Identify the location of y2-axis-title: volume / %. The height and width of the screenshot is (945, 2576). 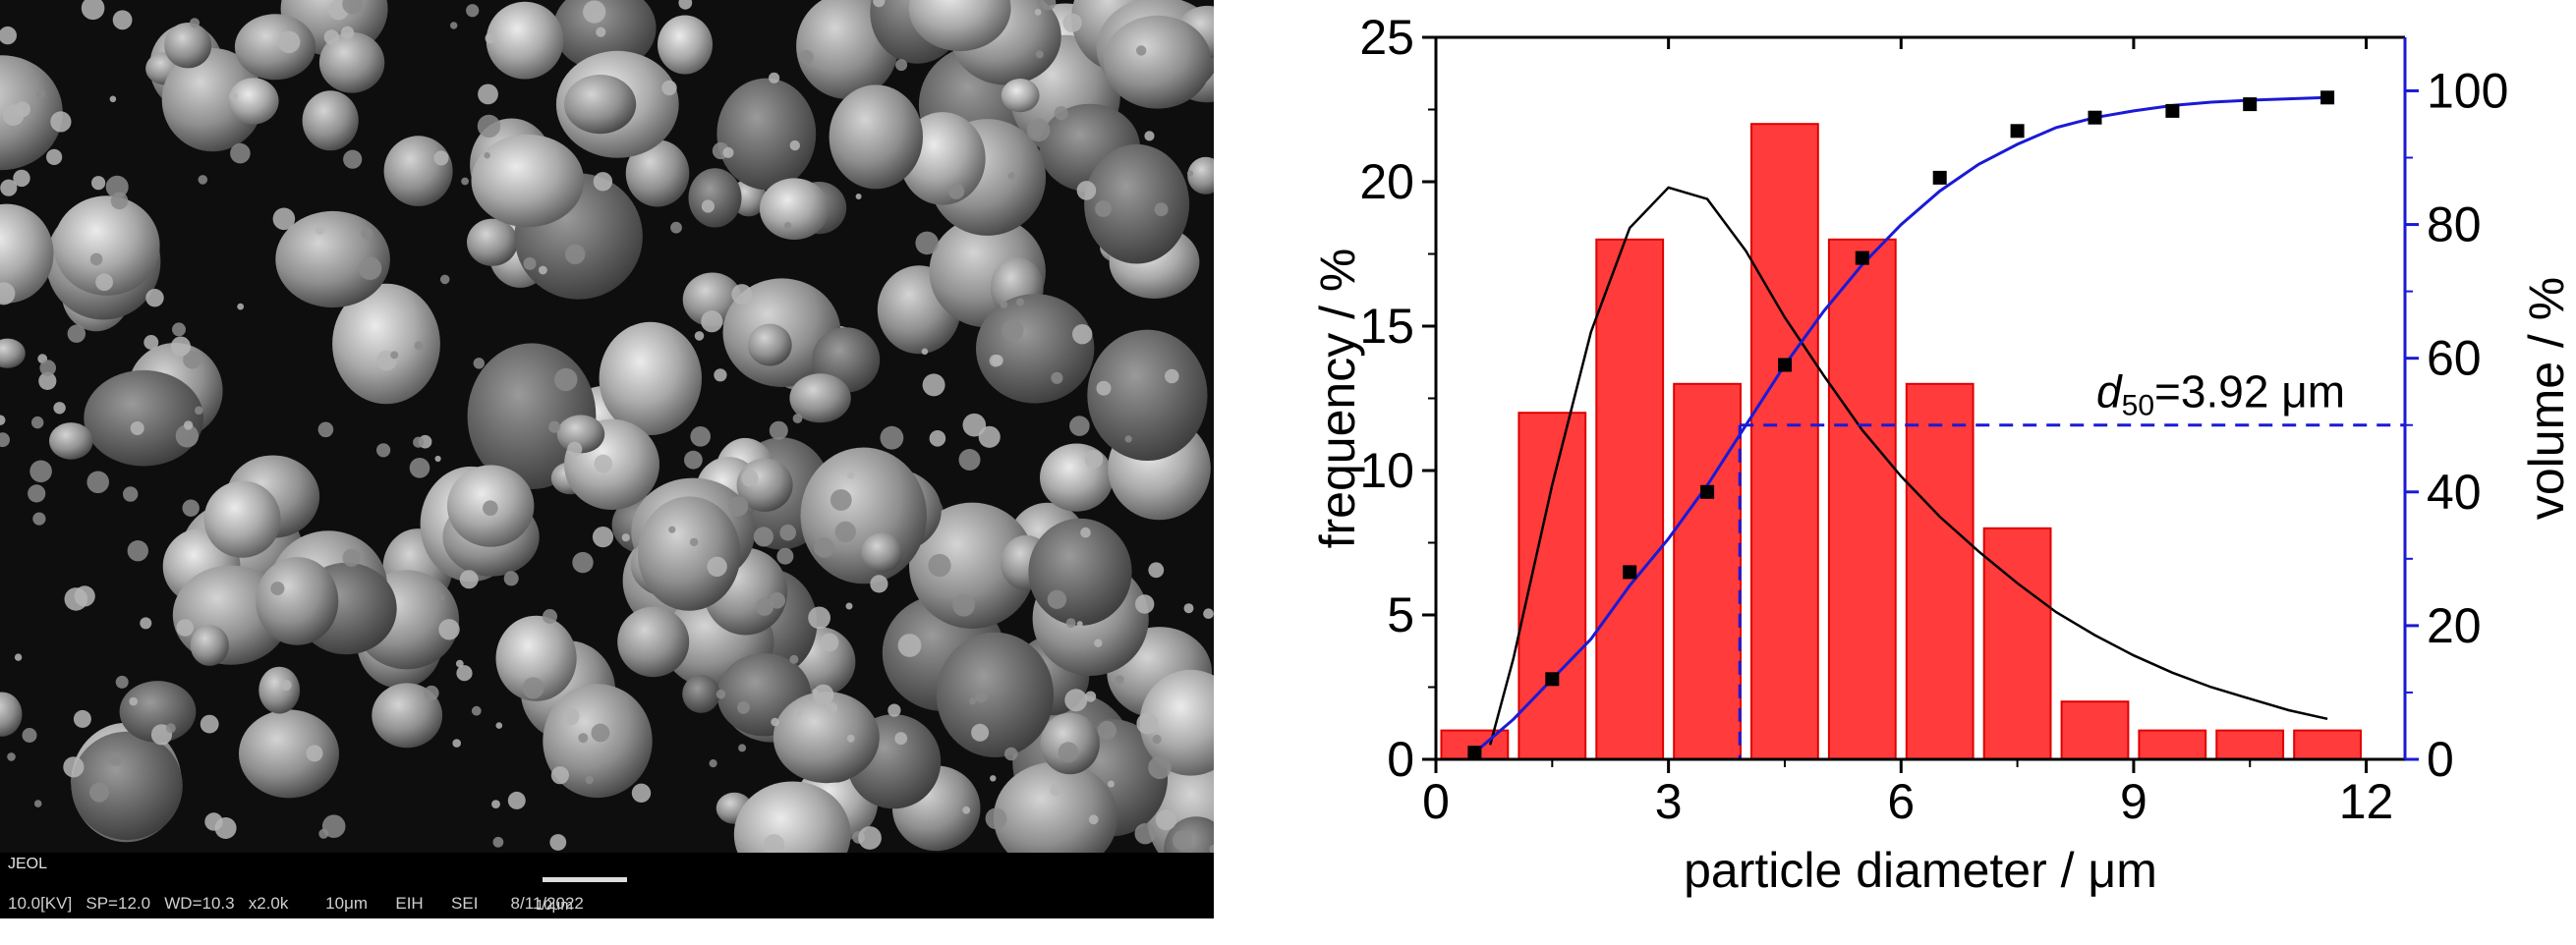
(2546, 398).